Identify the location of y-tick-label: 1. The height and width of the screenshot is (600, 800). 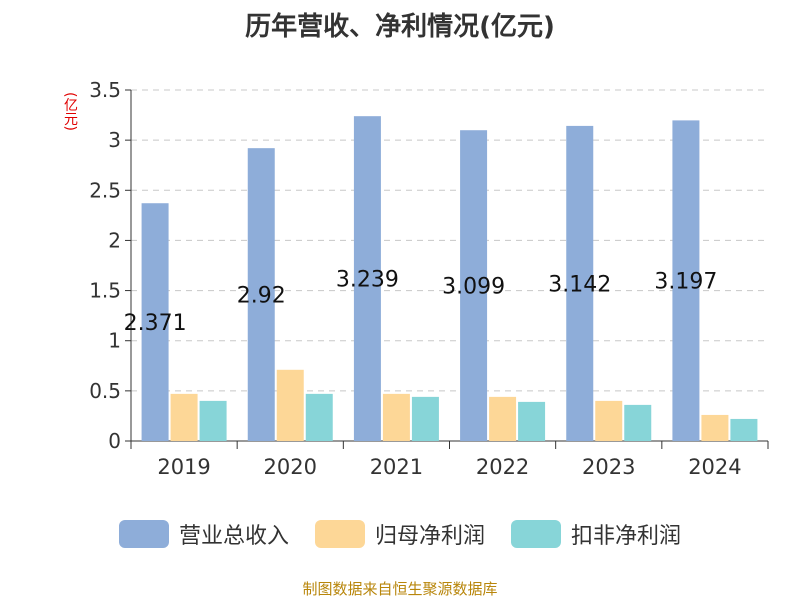
(114, 341).